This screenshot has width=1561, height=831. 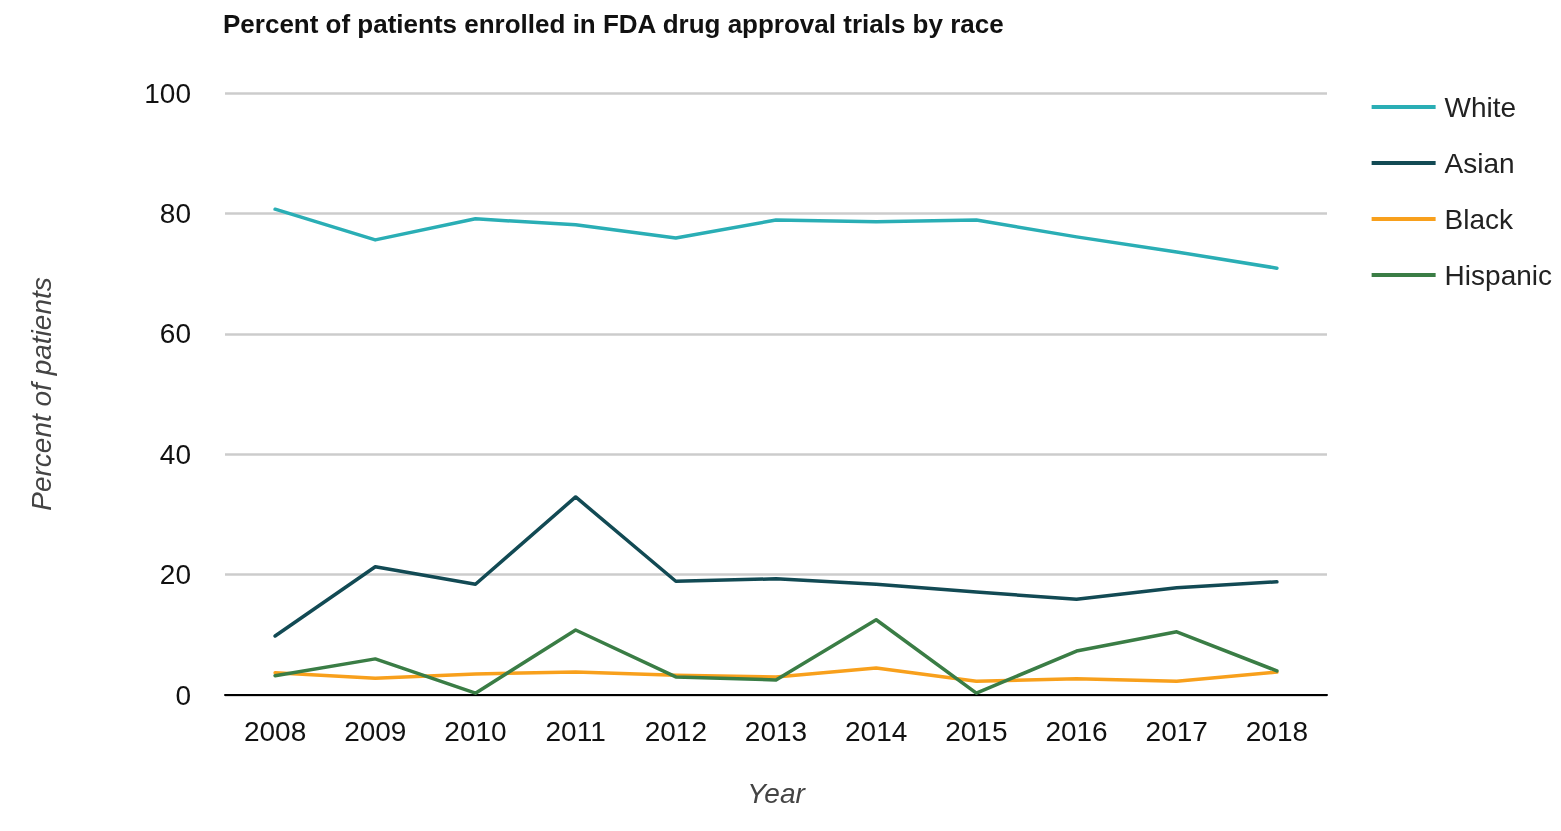 I want to click on chart-title: Percent of patients enrolled in FDA drug approval trials by race, so click(x=613, y=24).